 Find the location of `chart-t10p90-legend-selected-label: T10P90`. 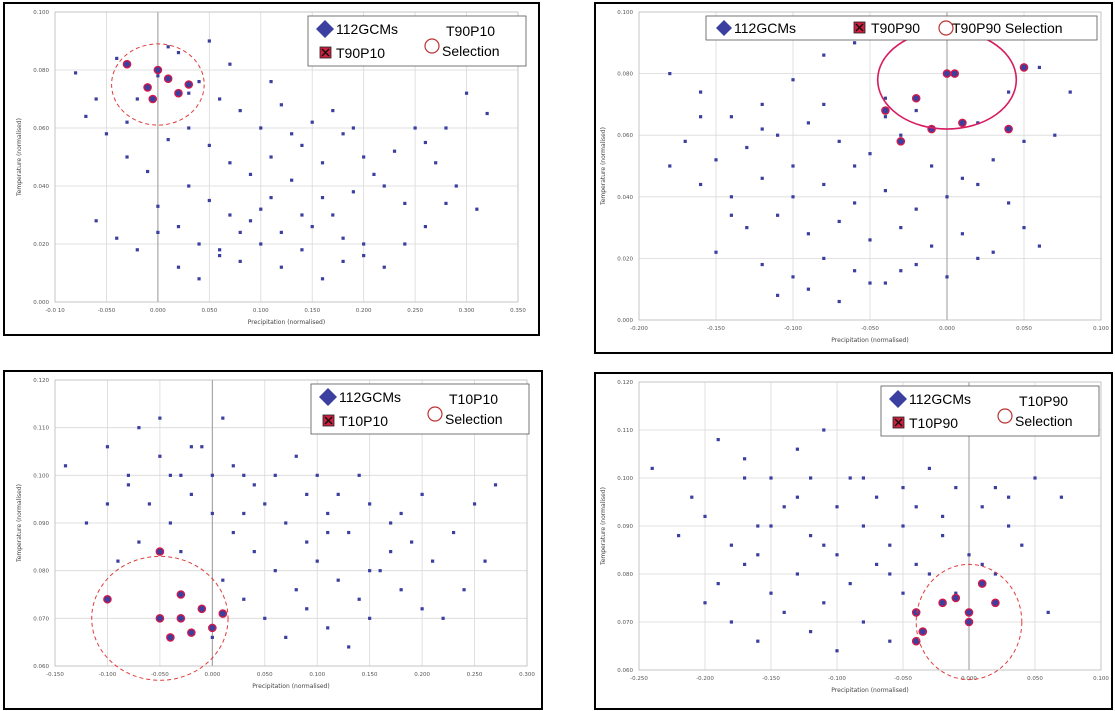

chart-t10p90-legend-selected-label: T10P90 is located at coordinates (933, 423).